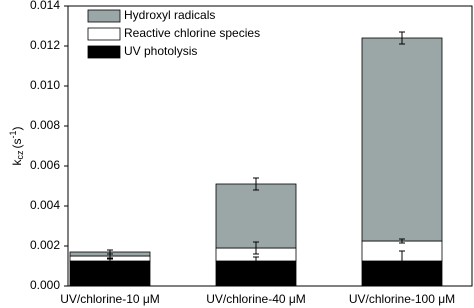 This screenshot has width=474, height=308. What do you see at coordinates (192, 33) in the screenshot?
I see `legend-label: Reactive chlorine species` at bounding box center [192, 33].